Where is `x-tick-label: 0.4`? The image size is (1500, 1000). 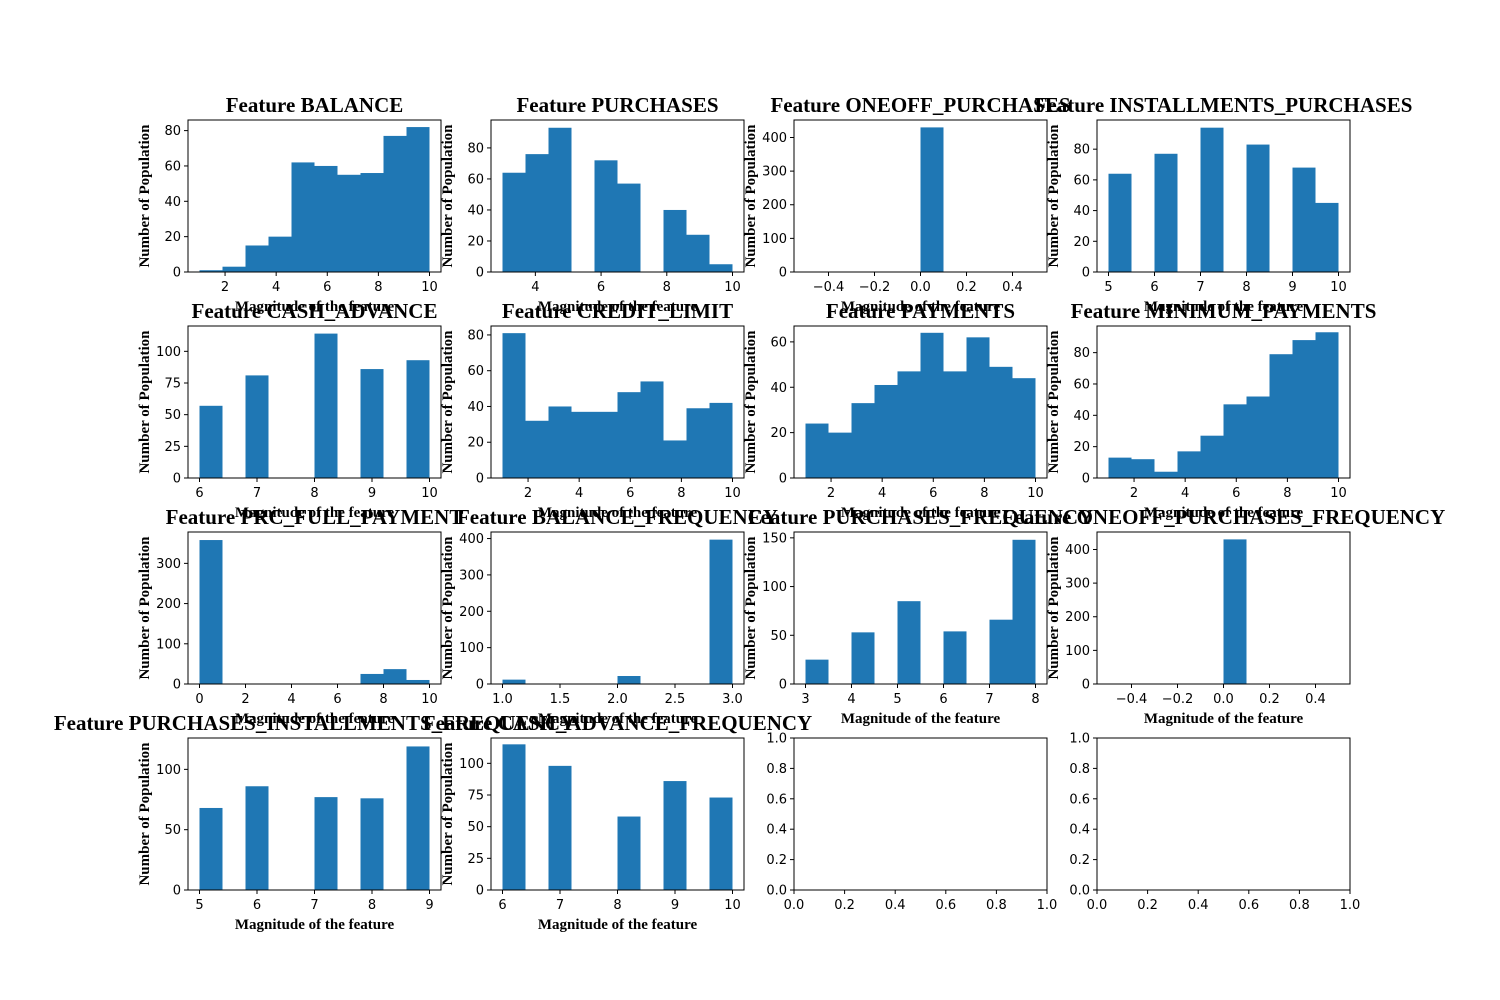 x-tick-label: 0.4 is located at coordinates (1315, 699).